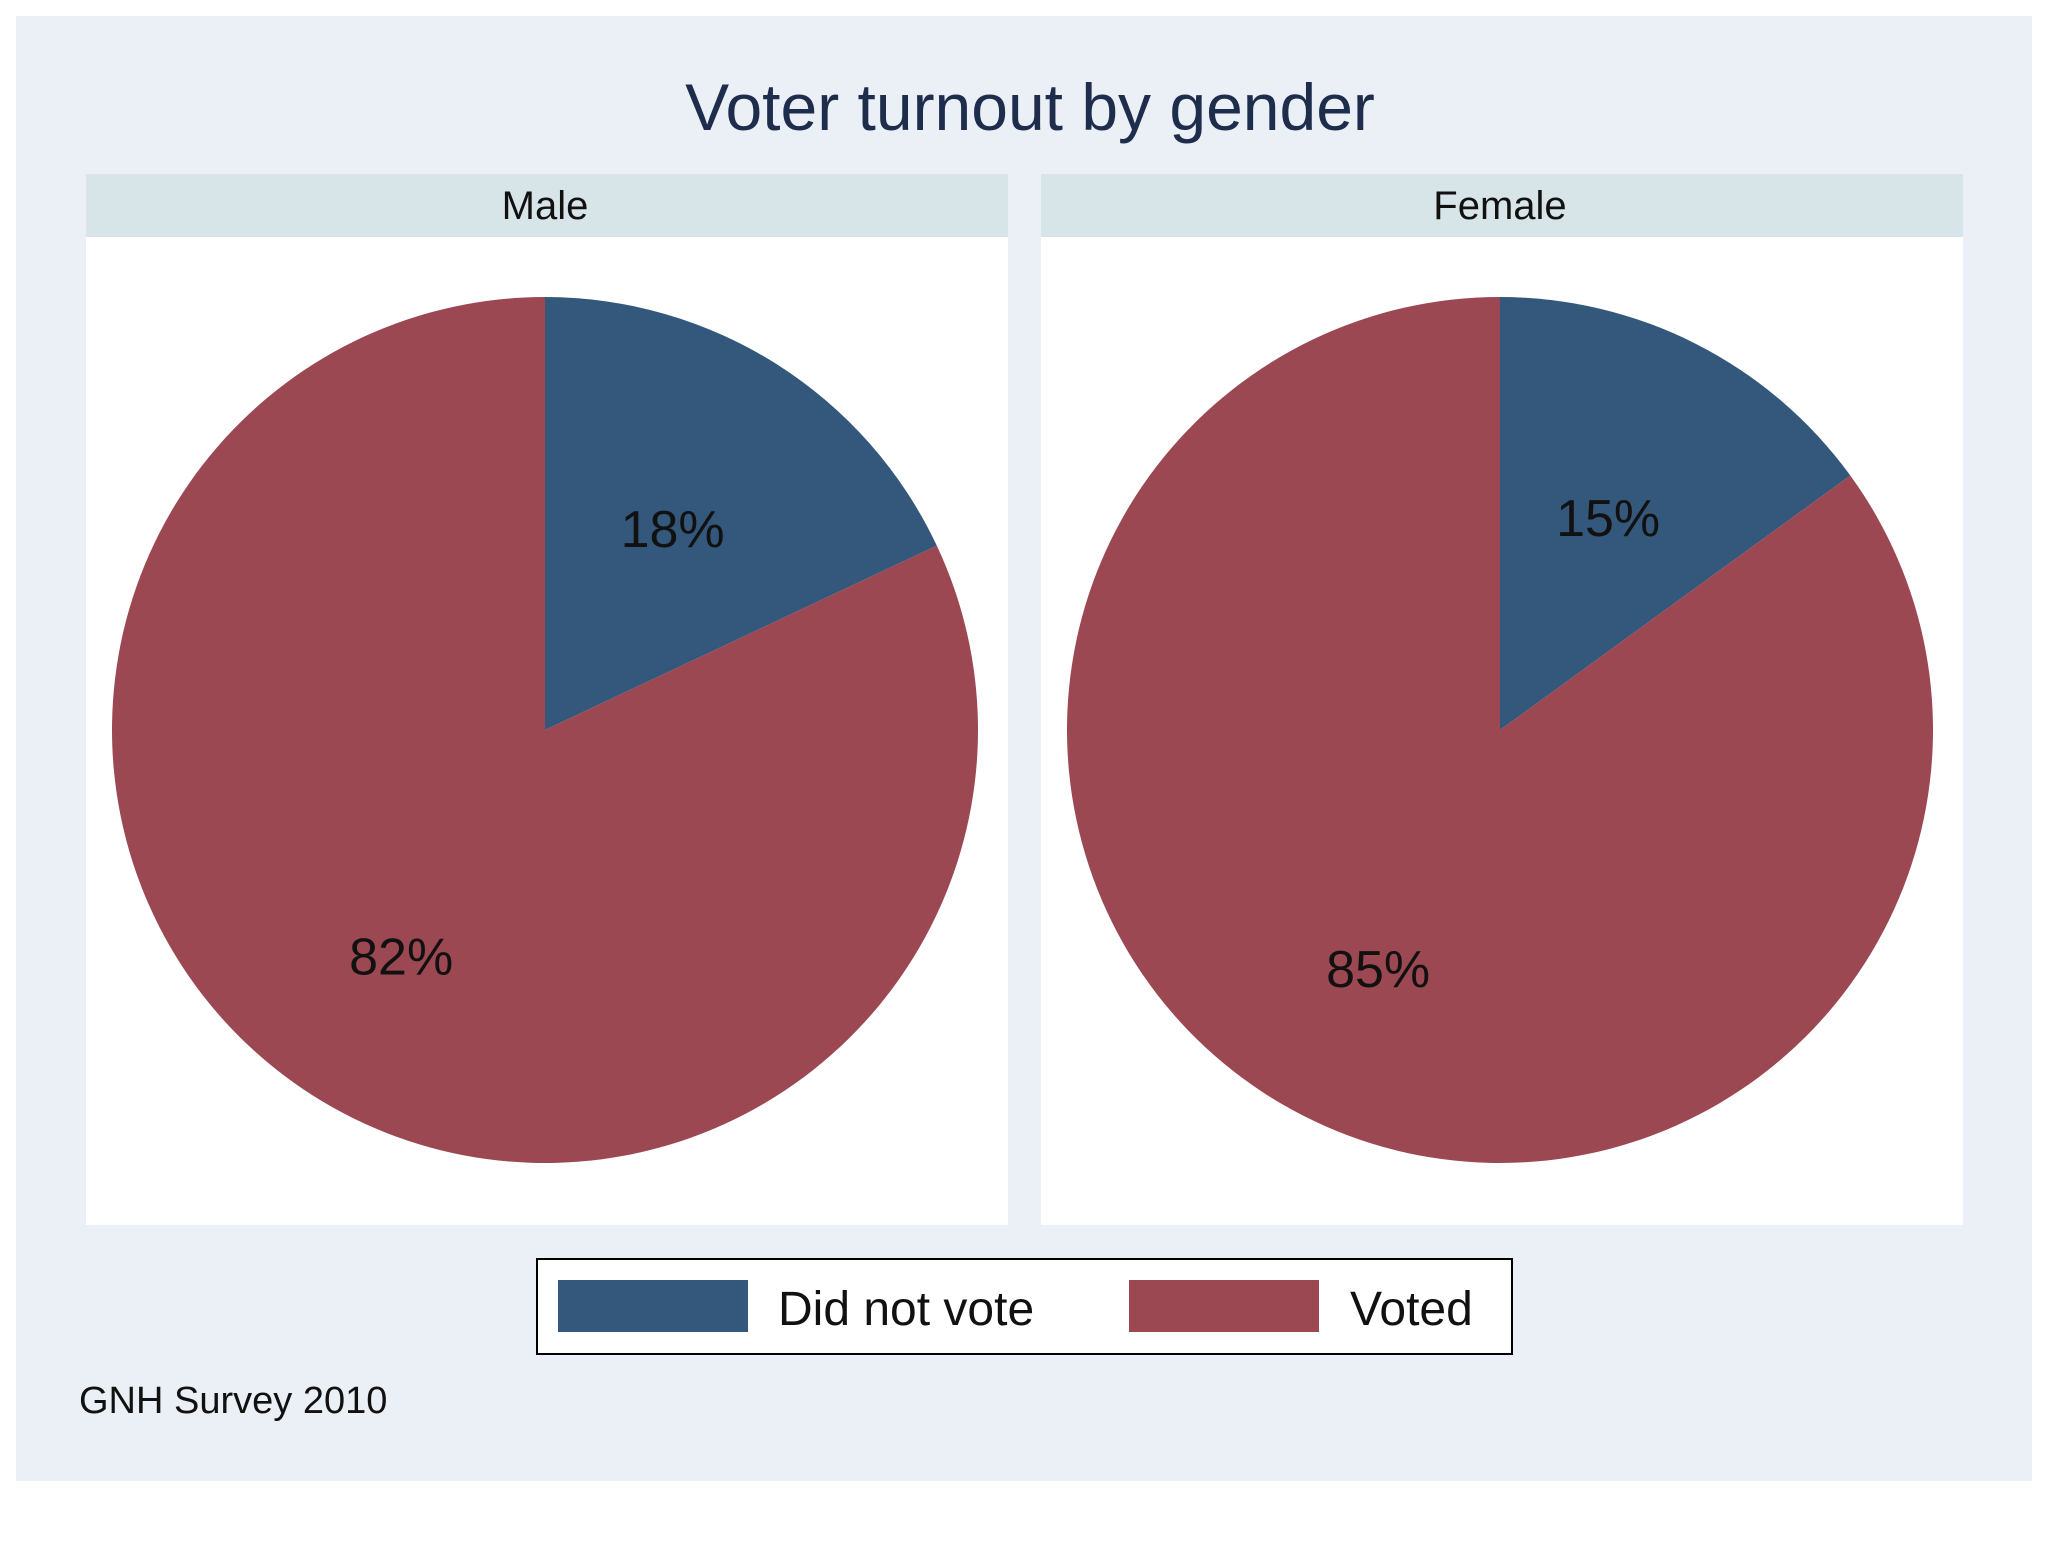 This screenshot has height=1541, width=2048. Describe the element at coordinates (653, 1306) in the screenshot. I see `legend-swatch-did-not-vote` at that location.